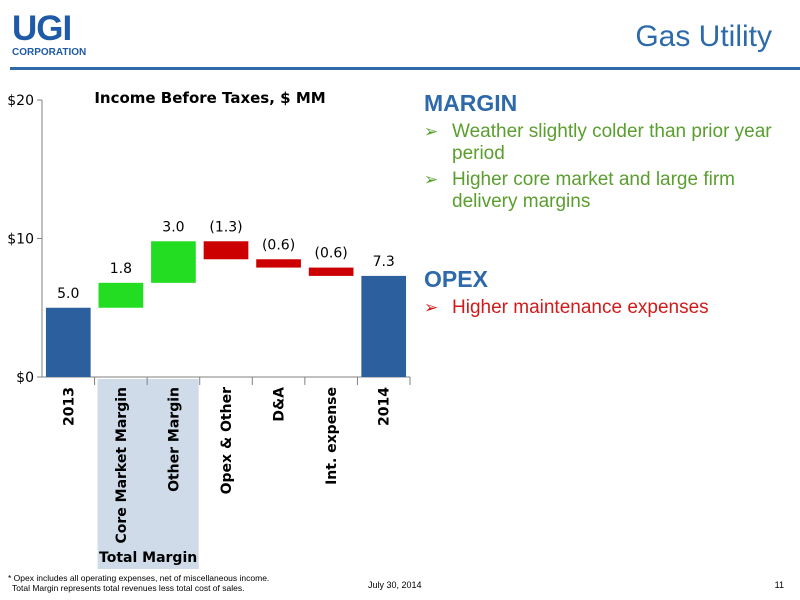  I want to click on x-tick-label: 2013, so click(69, 406).